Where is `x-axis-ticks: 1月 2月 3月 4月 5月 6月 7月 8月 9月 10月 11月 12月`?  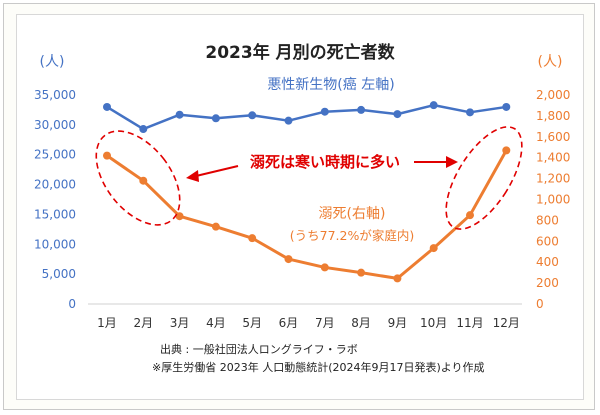
x-axis-ticks: 1月 2月 3月 4月 5月 6月 7月 8月 9月 10月 11月 12月 is located at coordinates (308, 323).